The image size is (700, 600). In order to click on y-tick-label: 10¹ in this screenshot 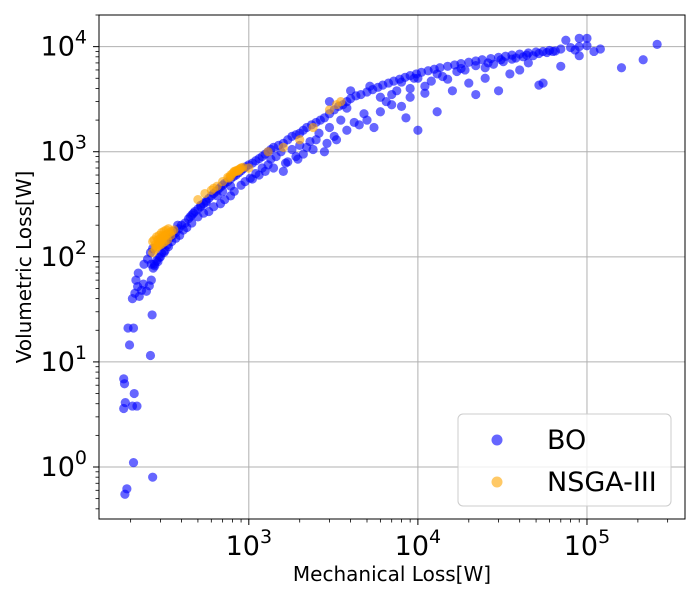, I will do `click(64, 360)`.